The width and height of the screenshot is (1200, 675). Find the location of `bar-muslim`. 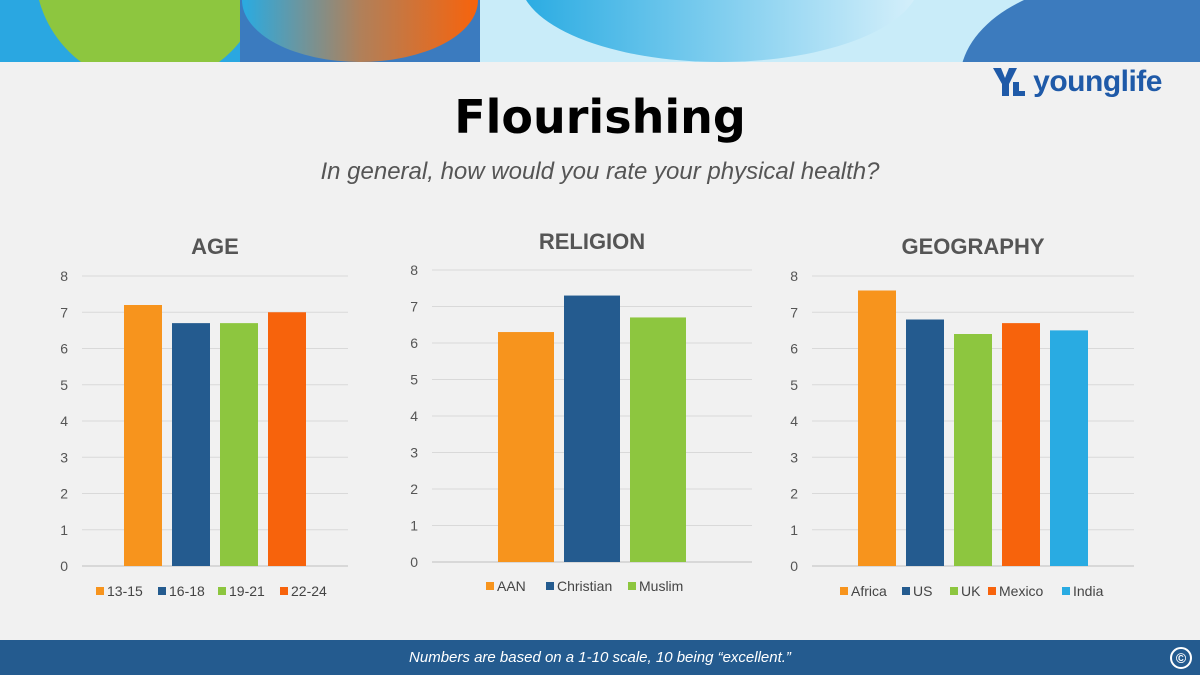

bar-muslim is located at coordinates (658, 439).